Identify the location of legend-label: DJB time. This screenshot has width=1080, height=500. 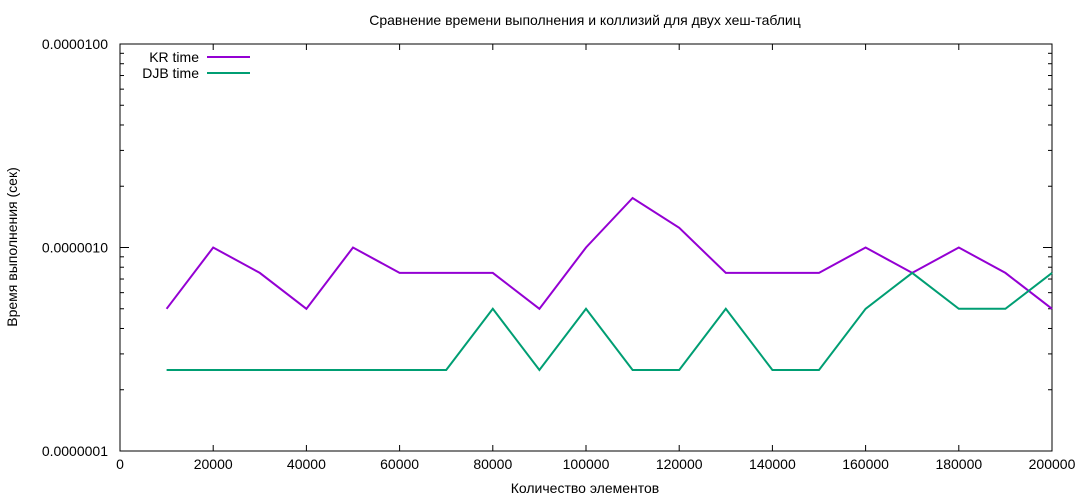
(170, 73).